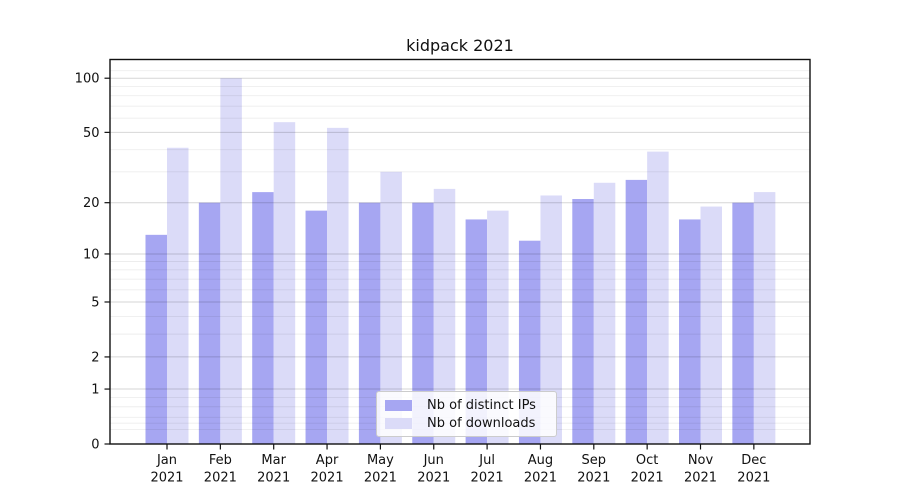 The height and width of the screenshot is (500, 900). Describe the element at coordinates (498, 327) in the screenshot. I see `bar-downloads-jul` at that location.